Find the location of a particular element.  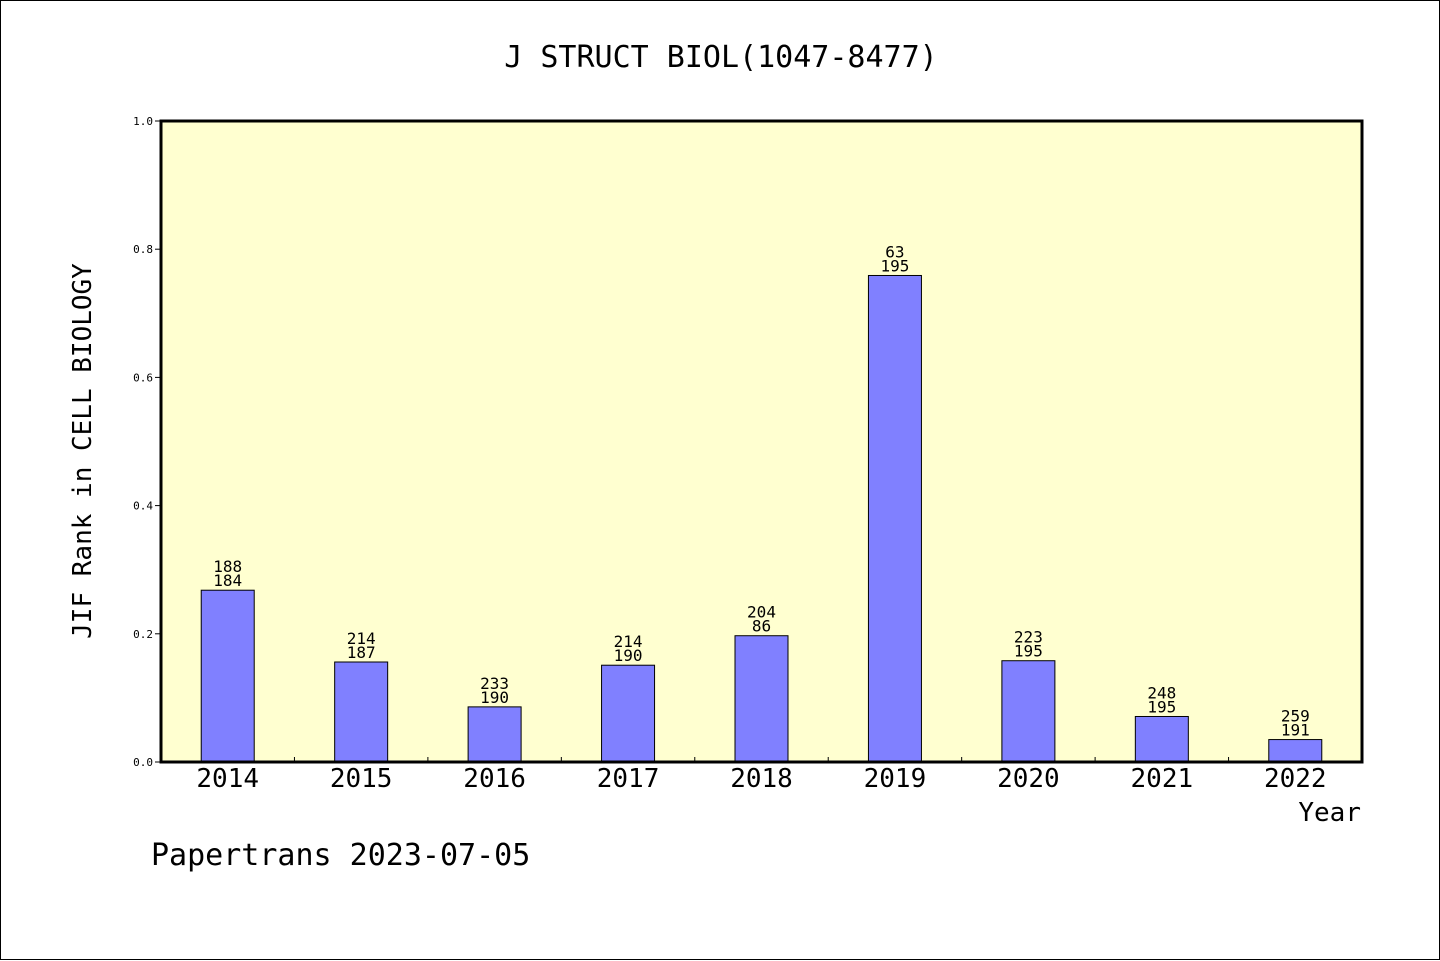

y-tick-label: 0.2 is located at coordinates (143, 634).